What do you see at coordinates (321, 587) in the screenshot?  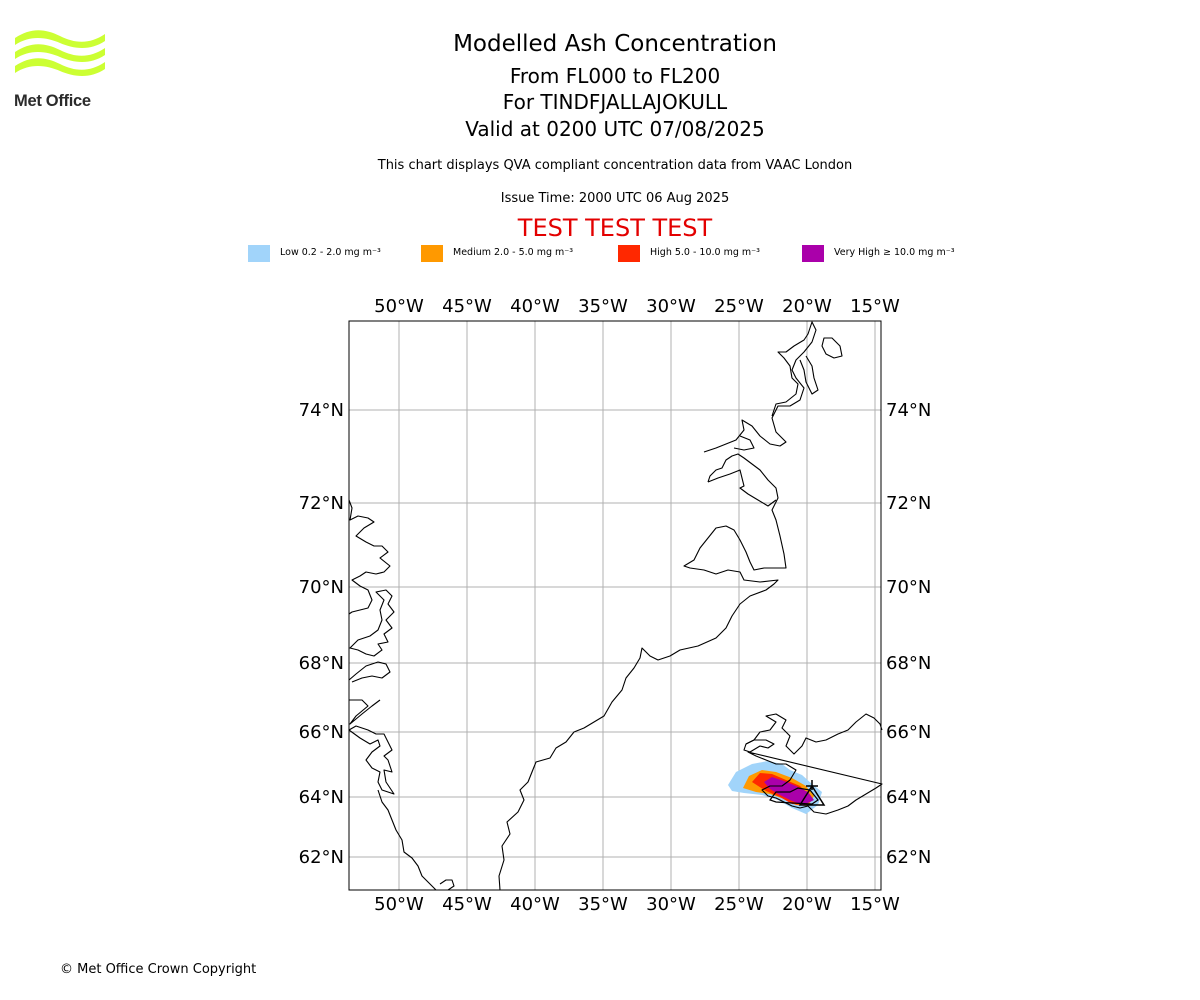 I see `lat-tick-label-left: 70°N` at bounding box center [321, 587].